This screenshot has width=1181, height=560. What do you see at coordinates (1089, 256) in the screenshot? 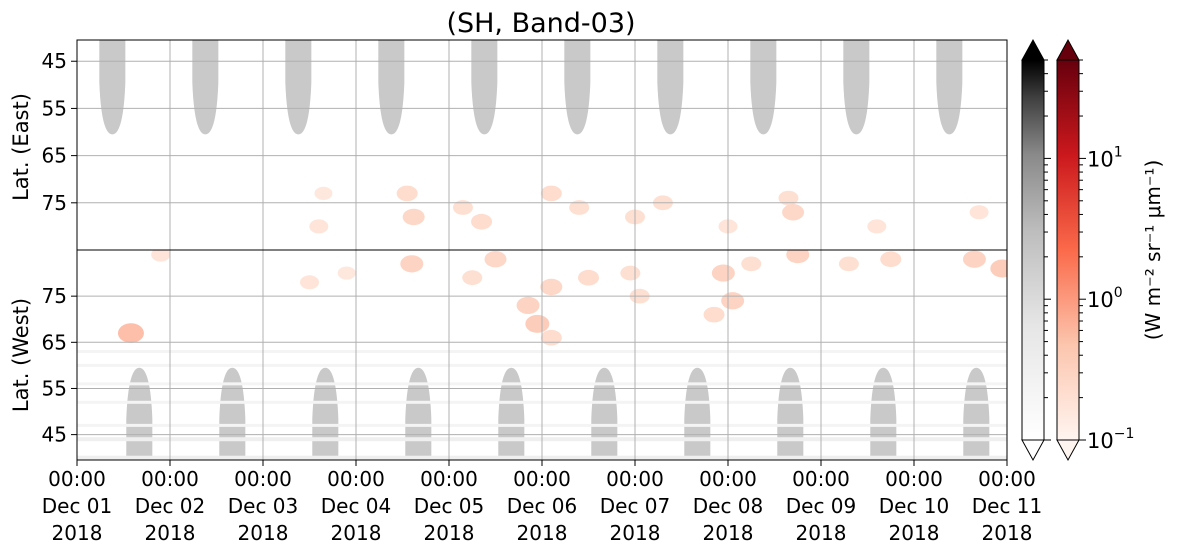
I see `colorbar-ticks: 10¹ 10⁰ 10⁻¹` at bounding box center [1089, 256].